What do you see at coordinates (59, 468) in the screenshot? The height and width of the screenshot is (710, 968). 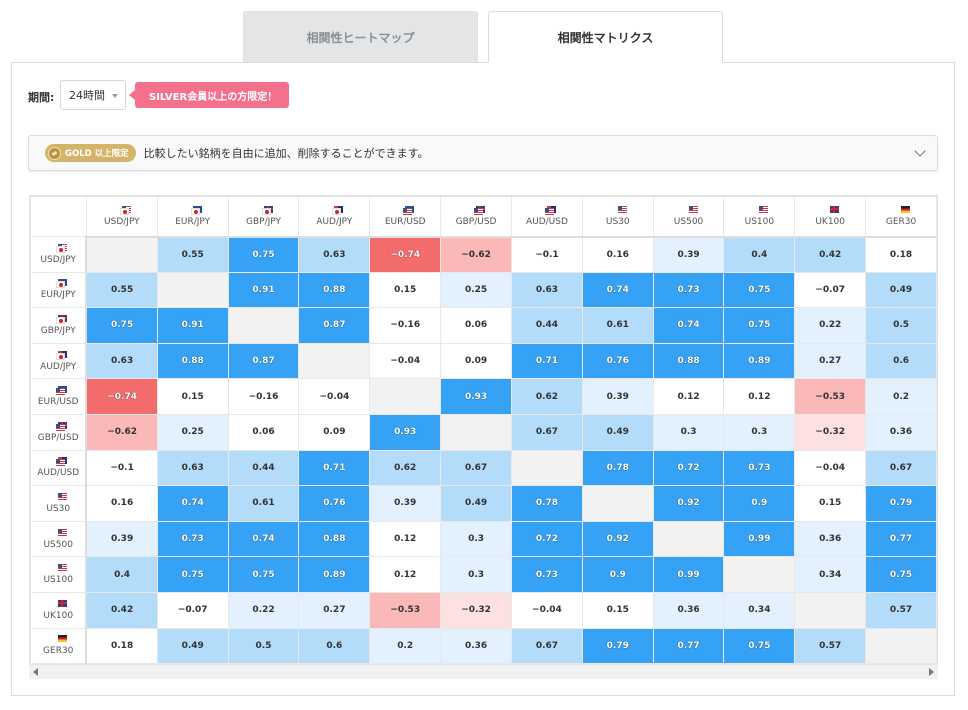 I see `row-header: AUD/USD` at bounding box center [59, 468].